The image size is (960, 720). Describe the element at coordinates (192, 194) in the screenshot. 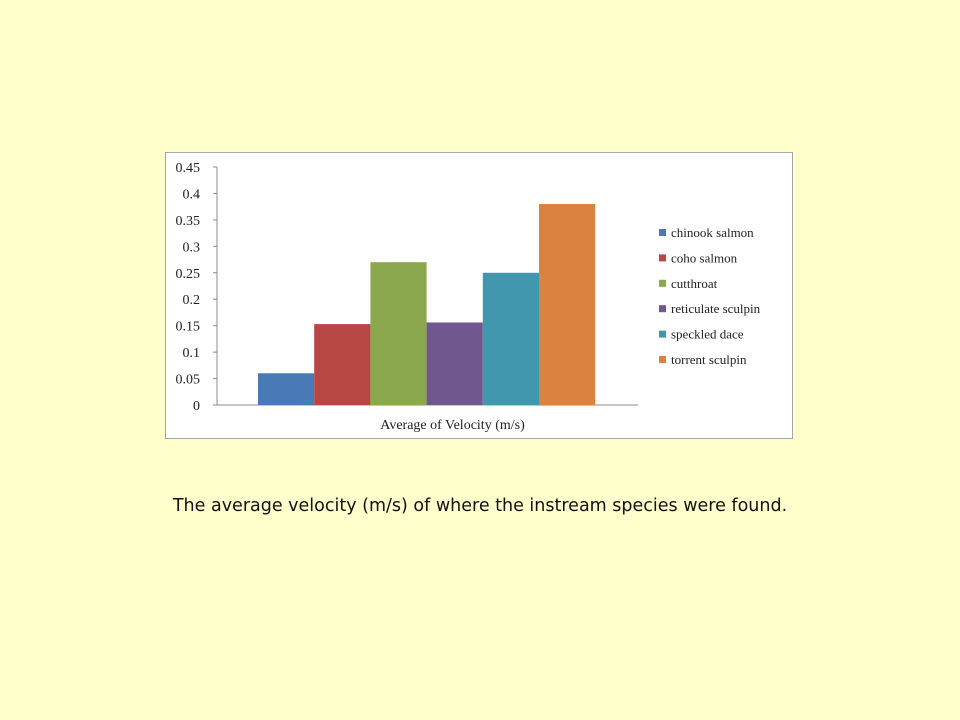

I see `y-tick-label: 0.4` at that location.